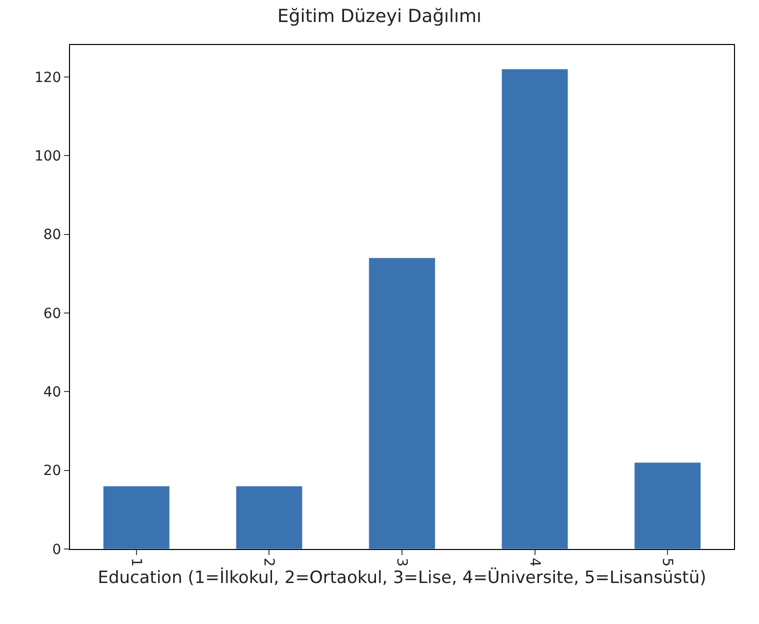  Describe the element at coordinates (52, 392) in the screenshot. I see `y-tick-label: 40` at that location.